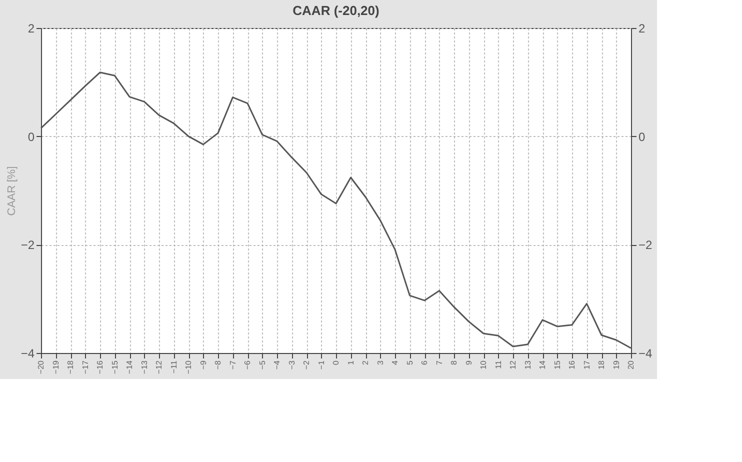 The width and height of the screenshot is (742, 462). I want to click on x-tick-label: −4, so click(277, 365).